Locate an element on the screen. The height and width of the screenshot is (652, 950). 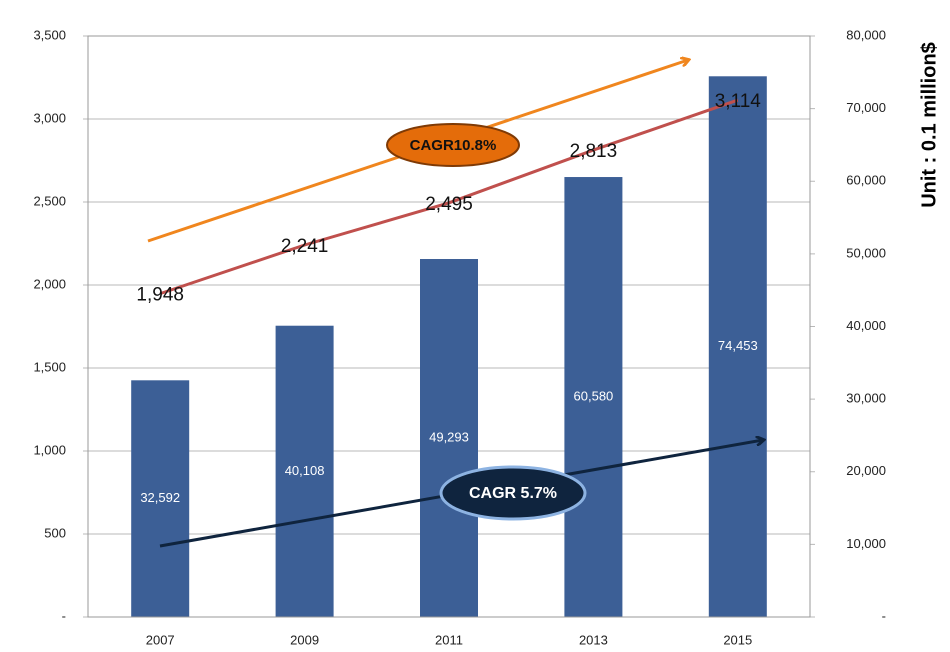
bar-value-label: 60,580 is located at coordinates (594, 395).